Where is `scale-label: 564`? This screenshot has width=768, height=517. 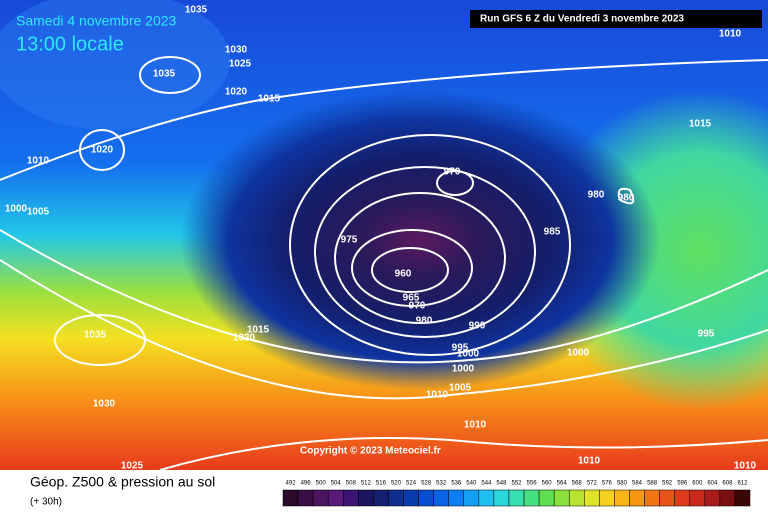
scale-label: 564 is located at coordinates (562, 484).